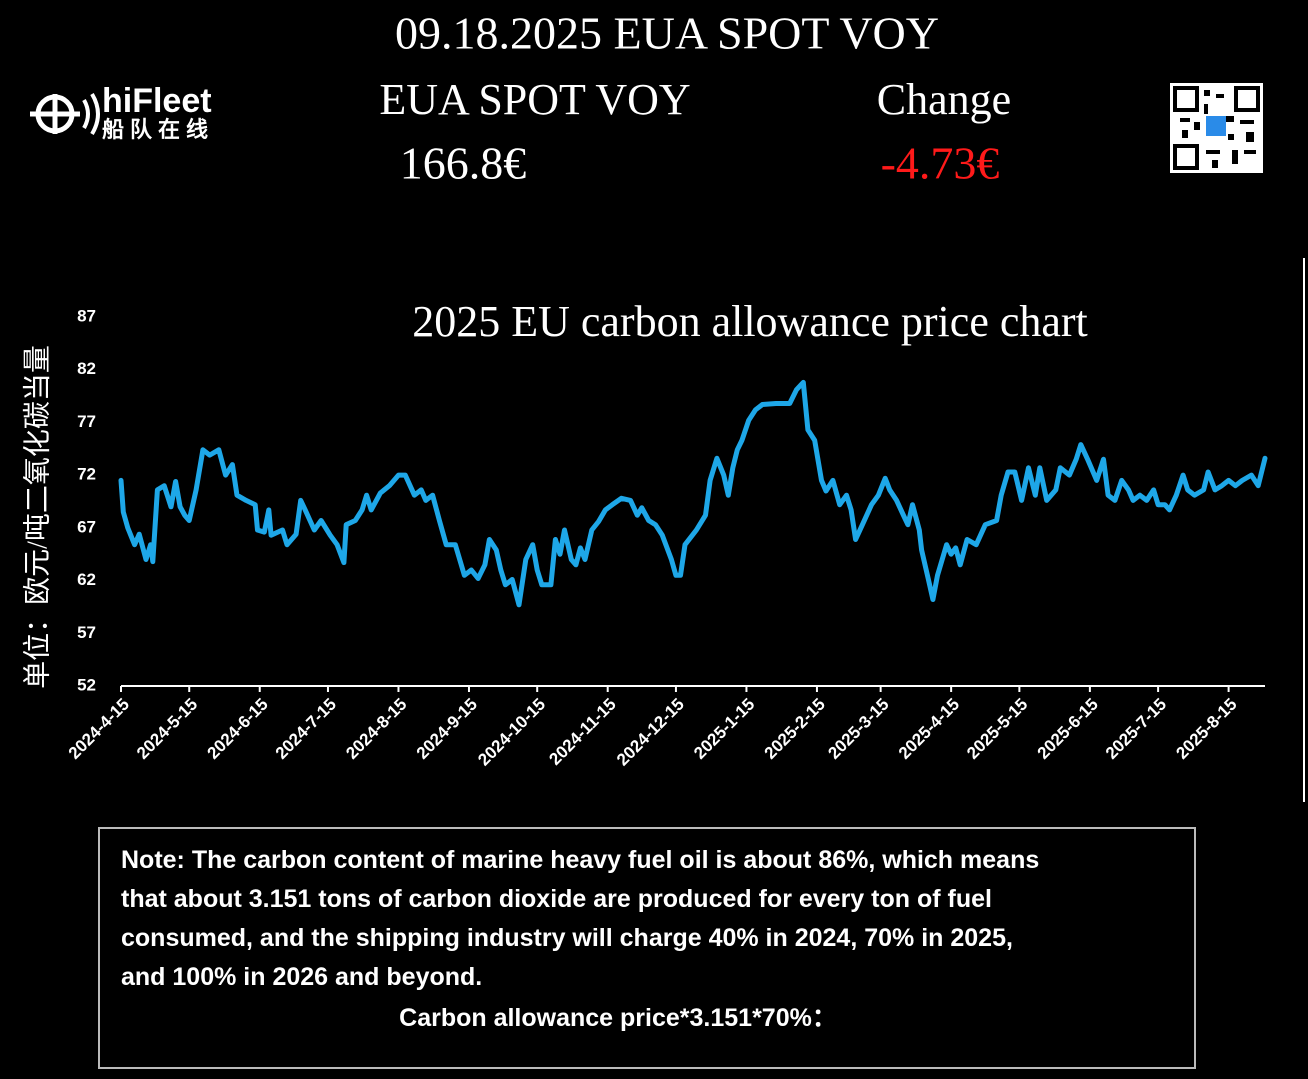 The height and width of the screenshot is (1079, 1308). What do you see at coordinates (86, 632) in the screenshot?
I see `y-tick-label: 57` at bounding box center [86, 632].